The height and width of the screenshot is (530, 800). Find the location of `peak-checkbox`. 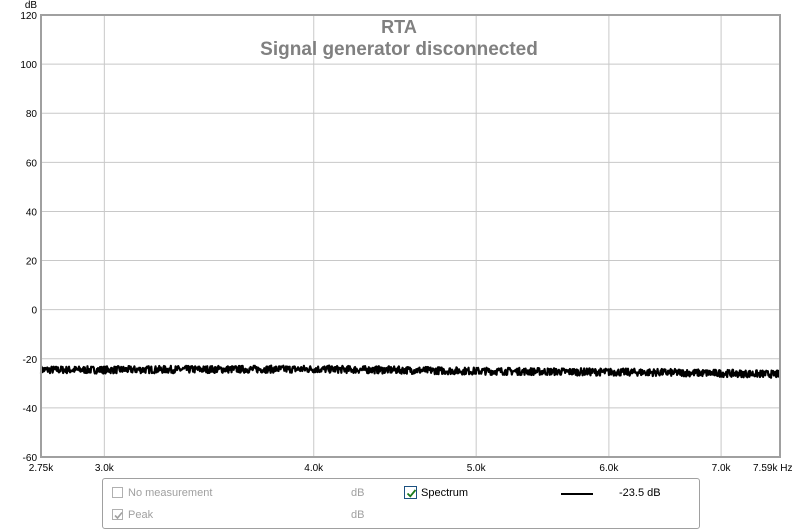

peak-checkbox is located at coordinates (117, 514).